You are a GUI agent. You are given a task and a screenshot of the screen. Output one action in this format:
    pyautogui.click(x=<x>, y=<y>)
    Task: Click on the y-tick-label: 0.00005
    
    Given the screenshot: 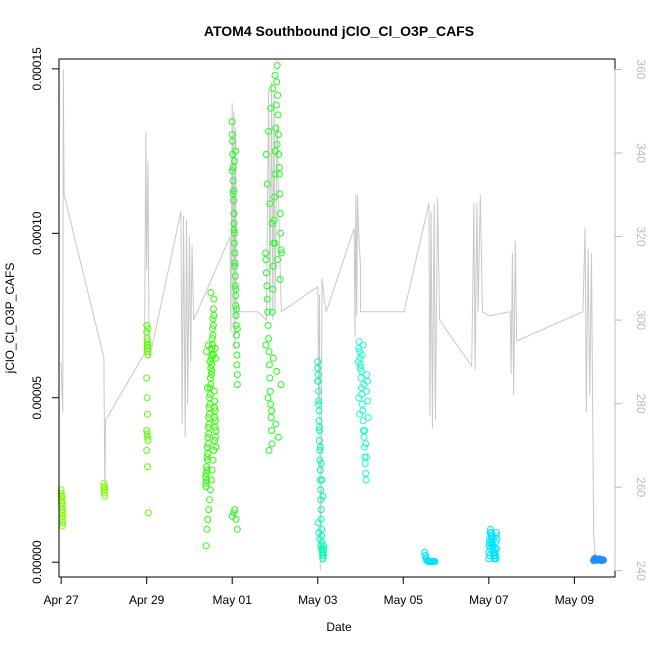 What is the action you would take?
    pyautogui.click(x=37, y=398)
    